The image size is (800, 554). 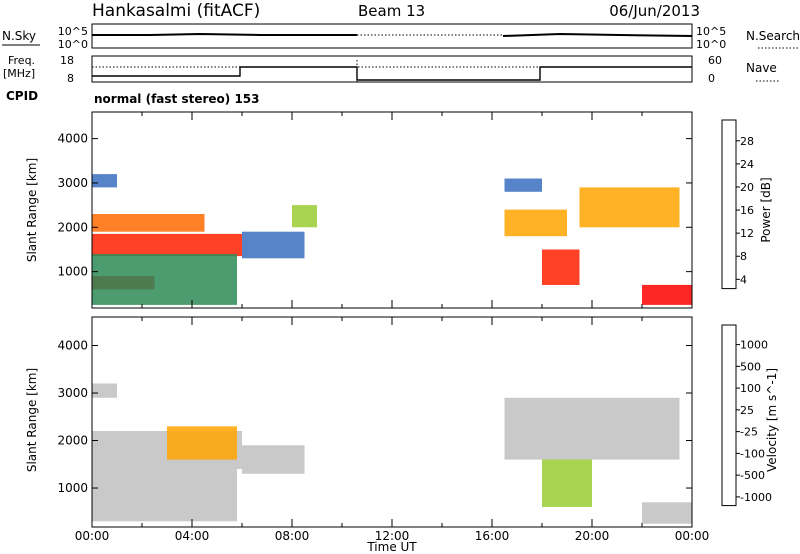 I want to click on power-ytick-label-0: 1000, so click(x=72, y=272).